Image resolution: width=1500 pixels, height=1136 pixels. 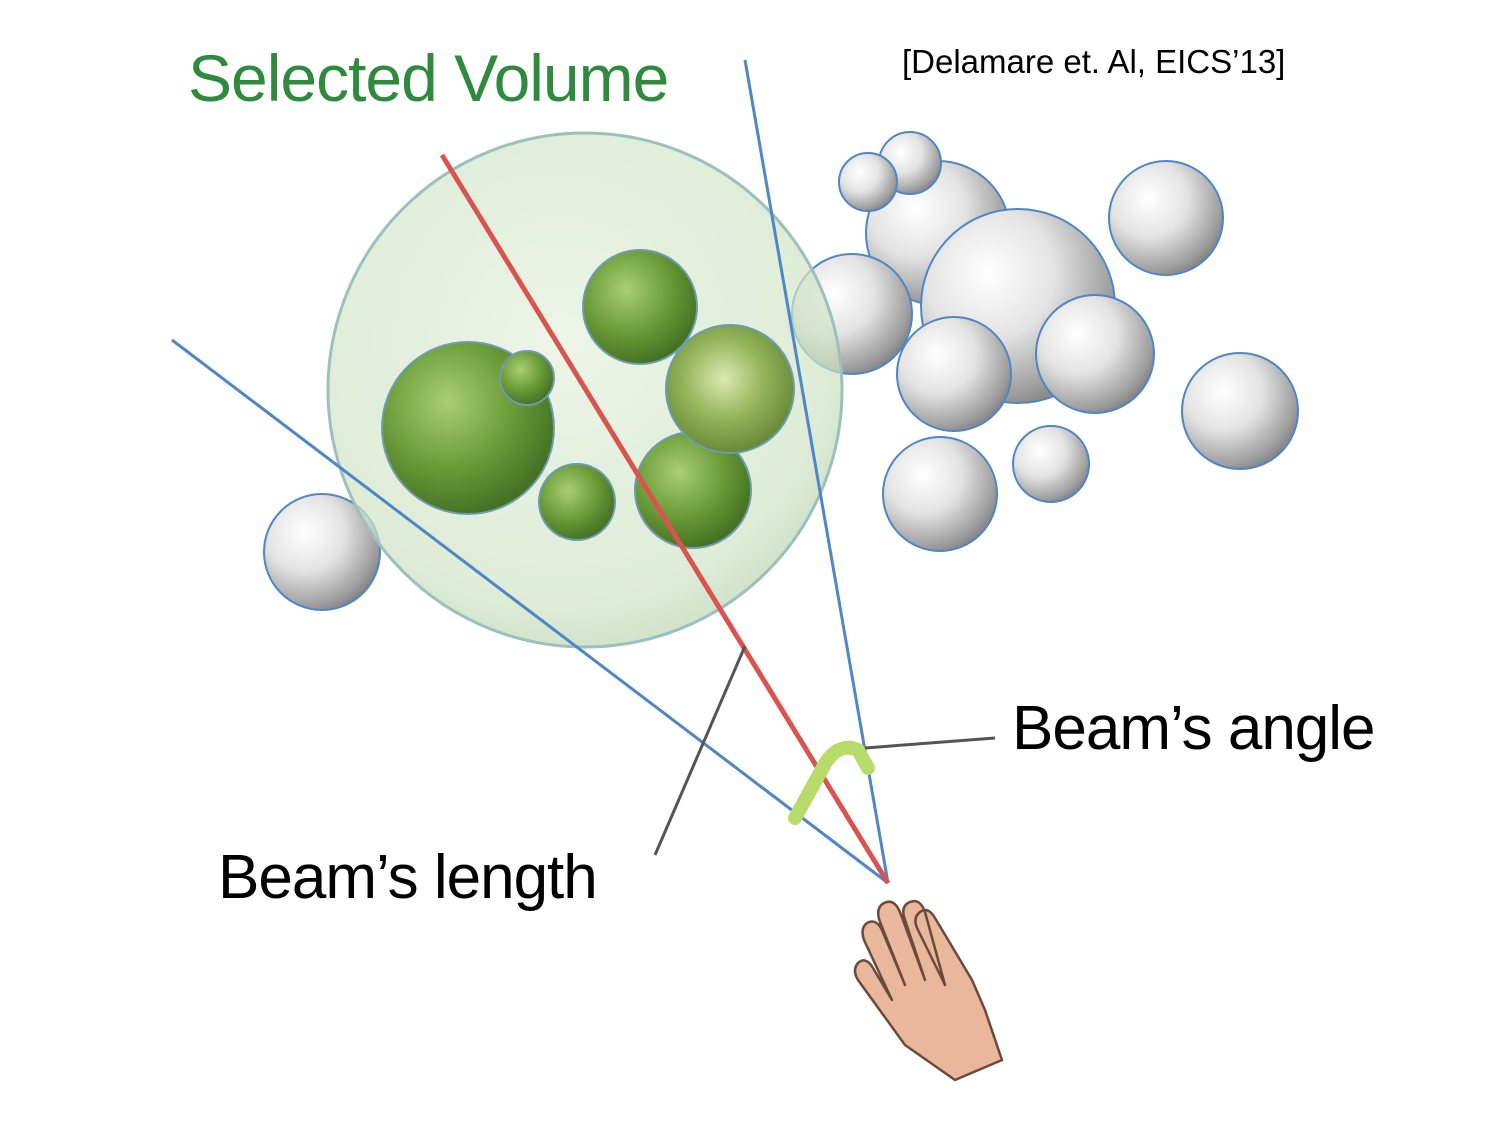 What do you see at coordinates (428, 78) in the screenshot?
I see `selected-volume-title: Selected Volume` at bounding box center [428, 78].